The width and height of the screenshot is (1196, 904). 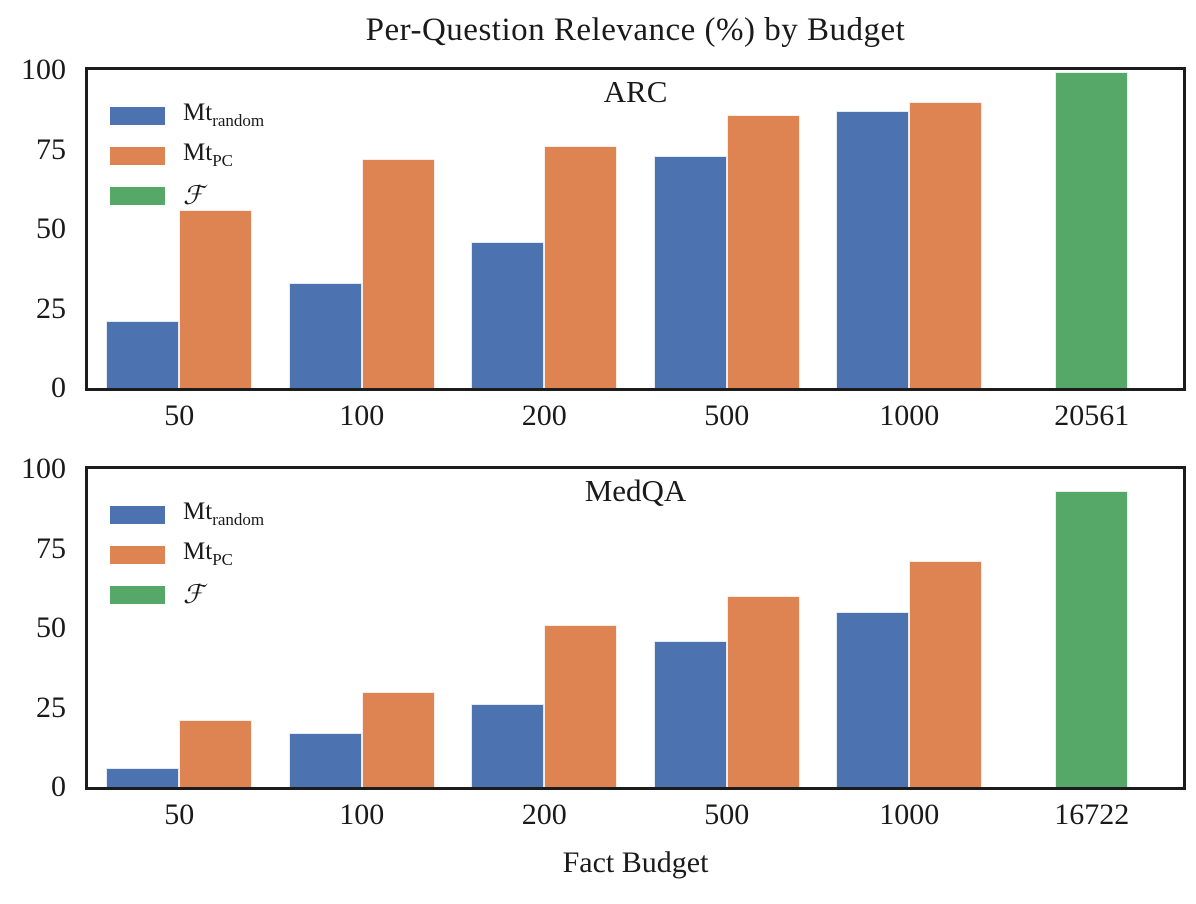 I want to click on x-tick-label: 20561, so click(x=1092, y=415).